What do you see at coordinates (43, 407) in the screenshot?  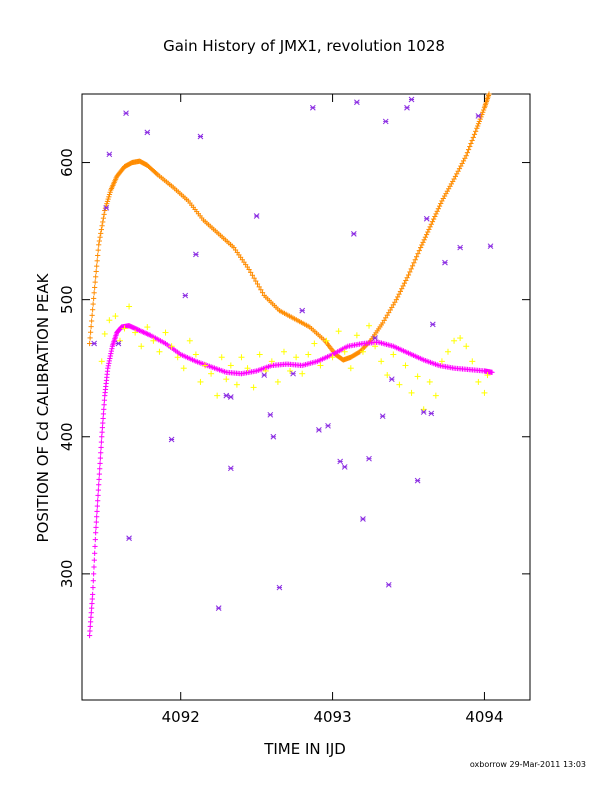 I see `y-axis-title: POSITION OF Cd CALIBRATION PEAK` at bounding box center [43, 407].